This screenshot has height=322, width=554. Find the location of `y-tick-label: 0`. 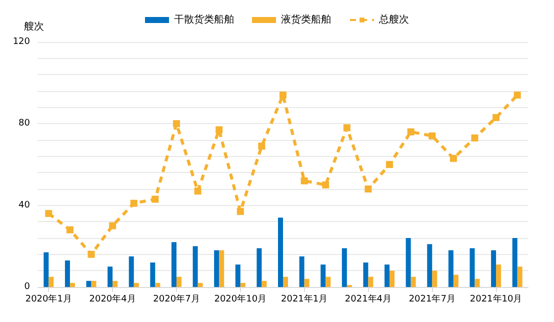

y-tick-label: 0 is located at coordinates (27, 287).